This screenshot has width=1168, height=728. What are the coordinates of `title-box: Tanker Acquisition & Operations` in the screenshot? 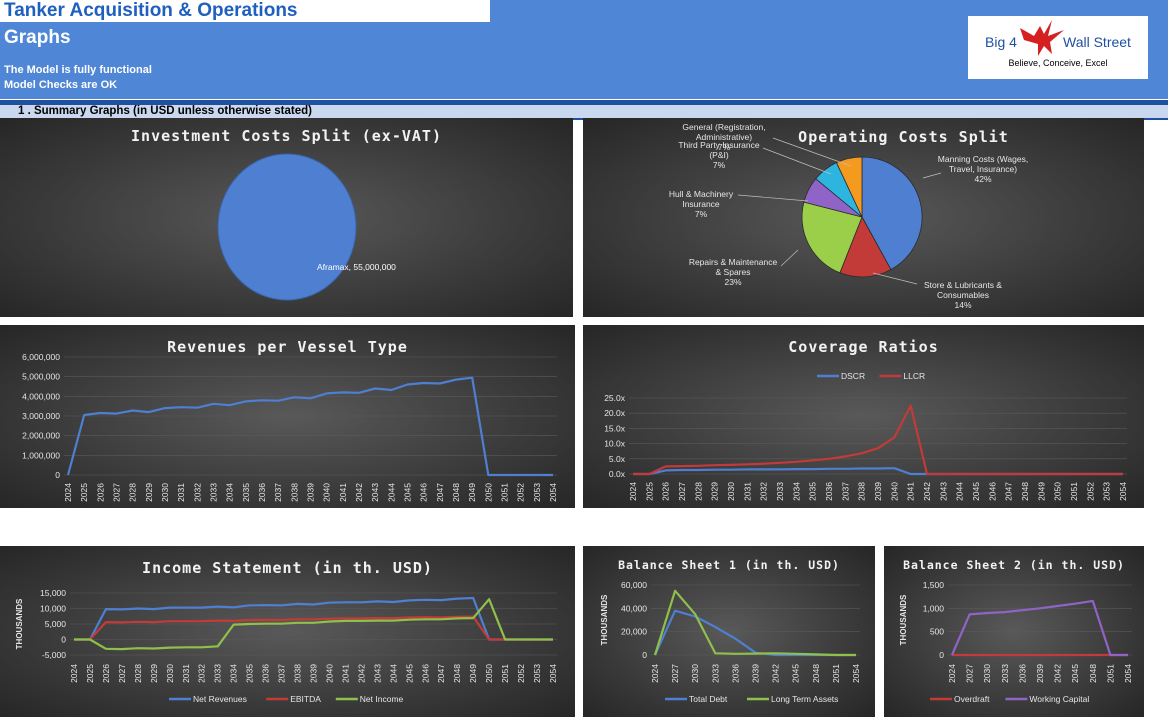 It's located at (245, 11).